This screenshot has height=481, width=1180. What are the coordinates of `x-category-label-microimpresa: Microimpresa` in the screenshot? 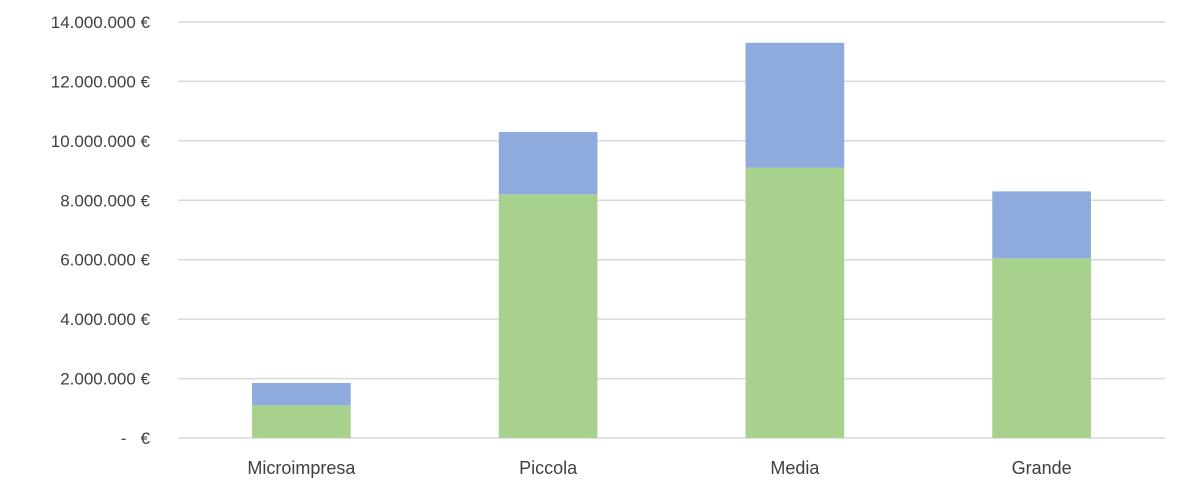 It's located at (301, 468).